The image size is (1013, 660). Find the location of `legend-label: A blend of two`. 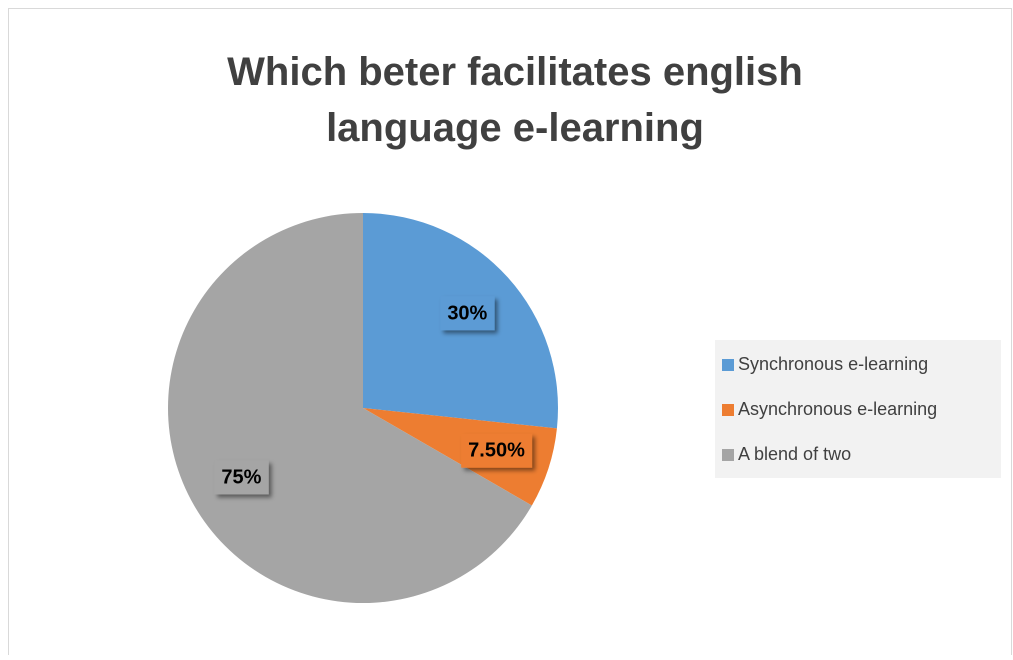

legend-label: A blend of two is located at coordinates (794, 454).